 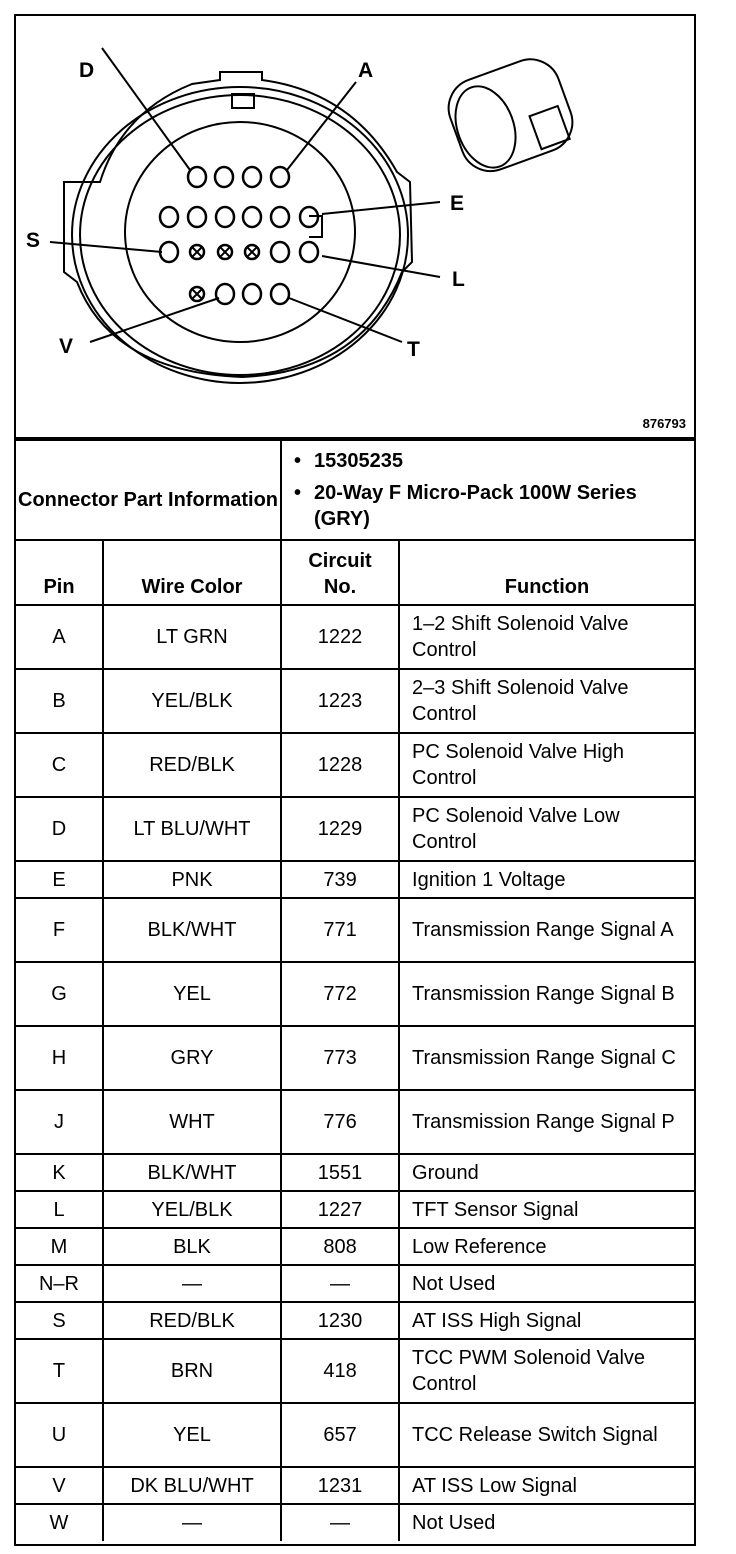 What do you see at coordinates (340, 1209) in the screenshot?
I see `cell-circuit: 1227` at bounding box center [340, 1209].